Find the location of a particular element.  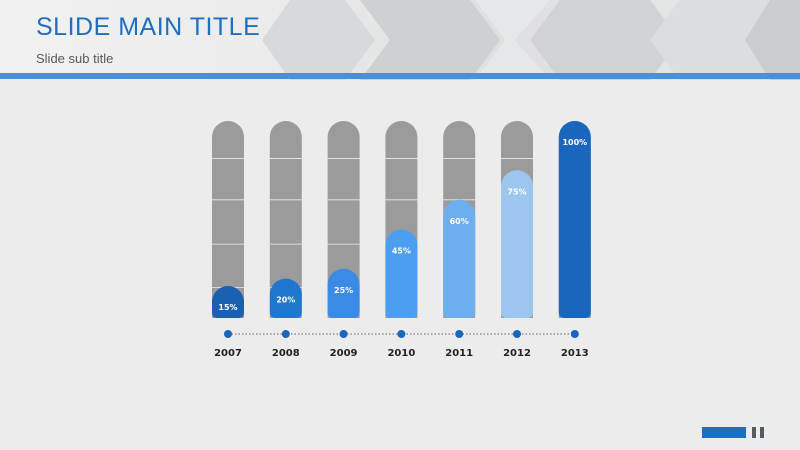

data-label-2008: 20% is located at coordinates (285, 300).